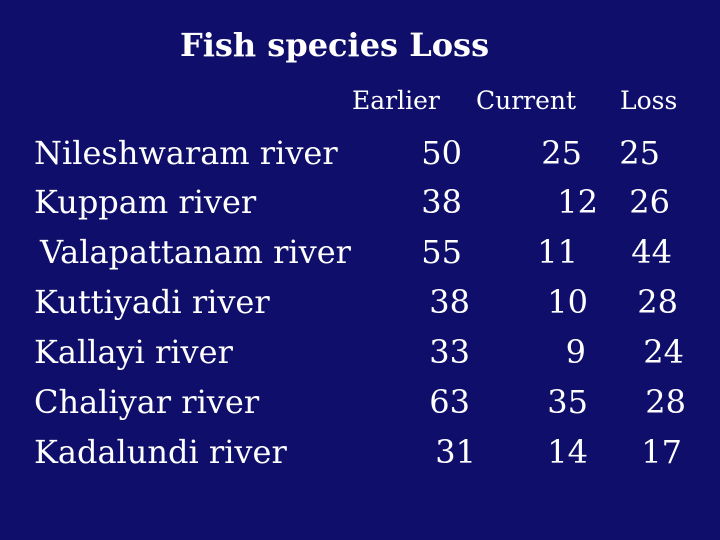 The height and width of the screenshot is (540, 720). I want to click on table-row: Kallayi river 33 9 24, so click(360, 357).